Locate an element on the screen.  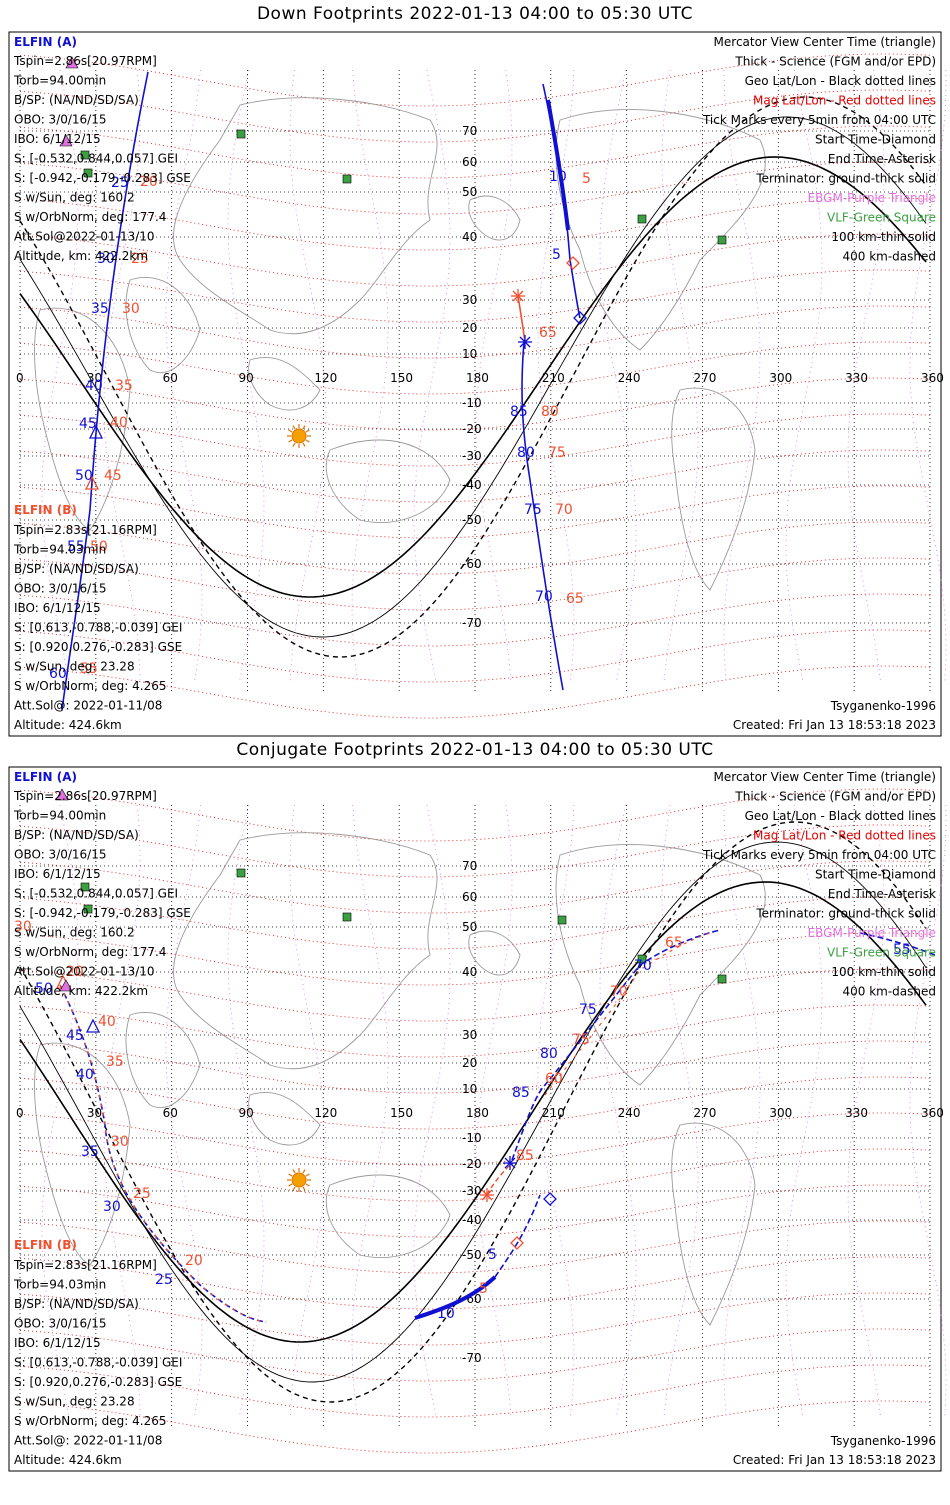
elfin-a-info-line: B/SP: (NA/ND/SD/SA) is located at coordinates (76, 835).